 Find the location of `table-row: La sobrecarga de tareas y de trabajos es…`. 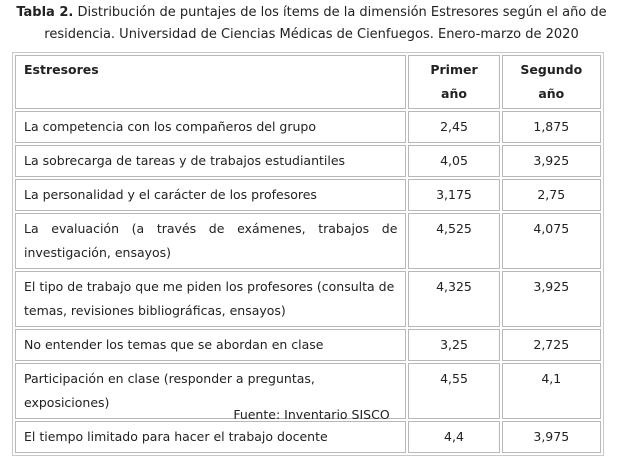

table-row: La sobrecarga de tareas y de trabajos es… is located at coordinates (308, 161).